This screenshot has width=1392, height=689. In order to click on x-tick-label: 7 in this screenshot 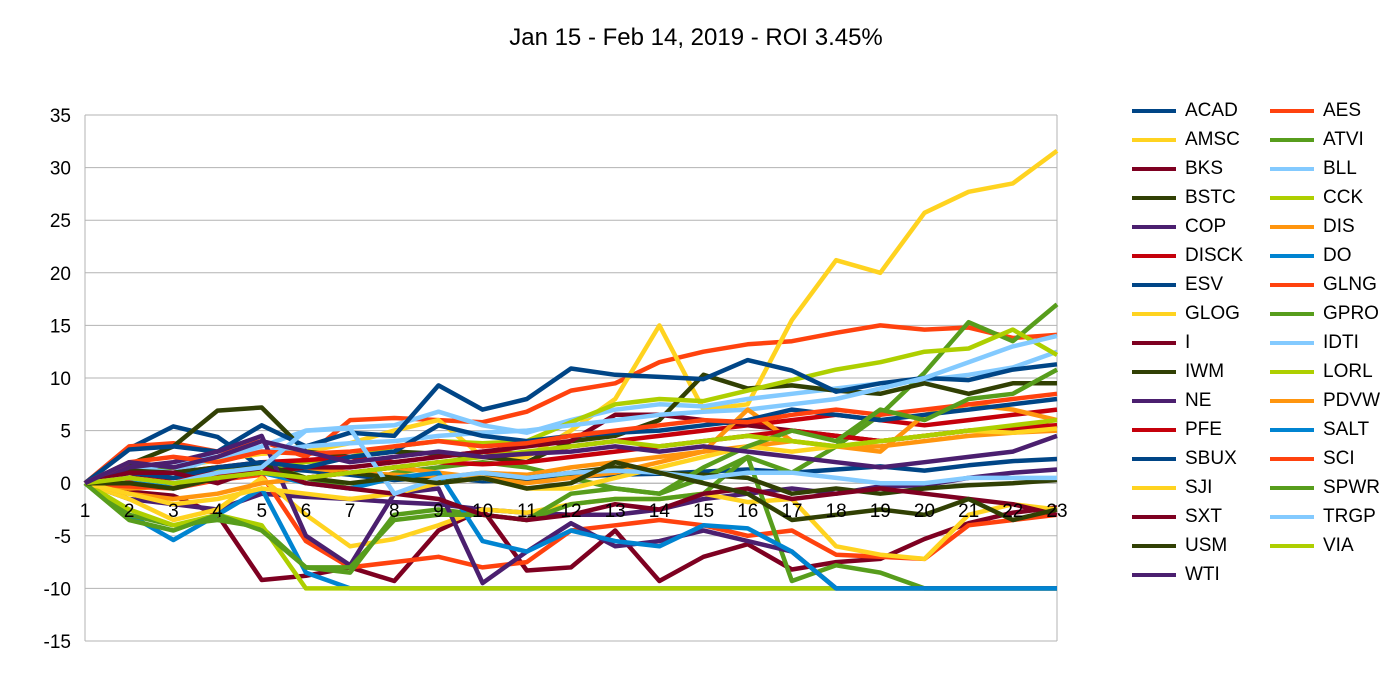, I will do `click(350, 511)`.